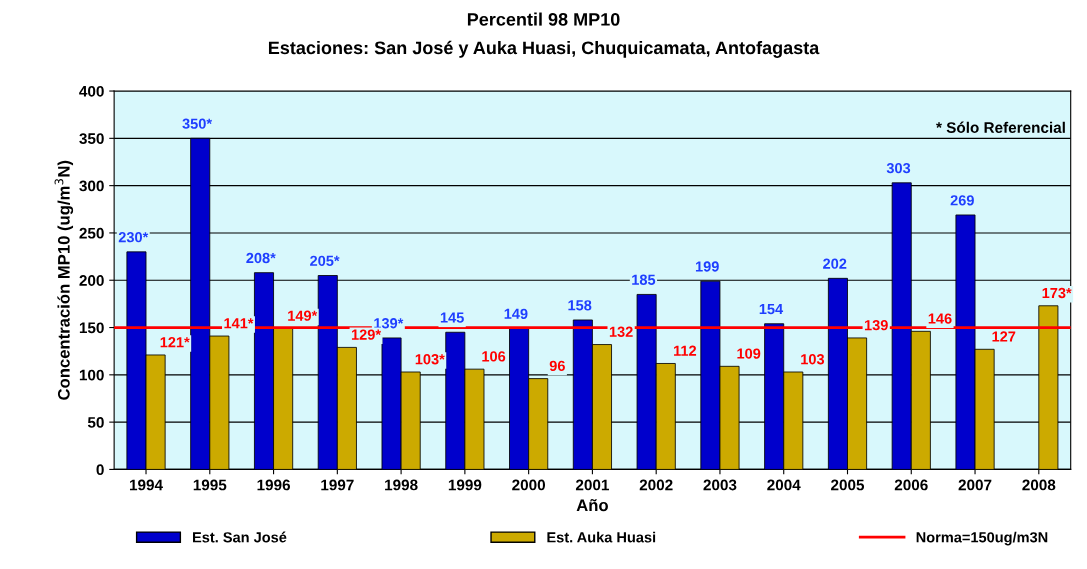 This screenshot has width=1087, height=569. What do you see at coordinates (813, 359) in the screenshot?
I see `data-label: 103` at bounding box center [813, 359].